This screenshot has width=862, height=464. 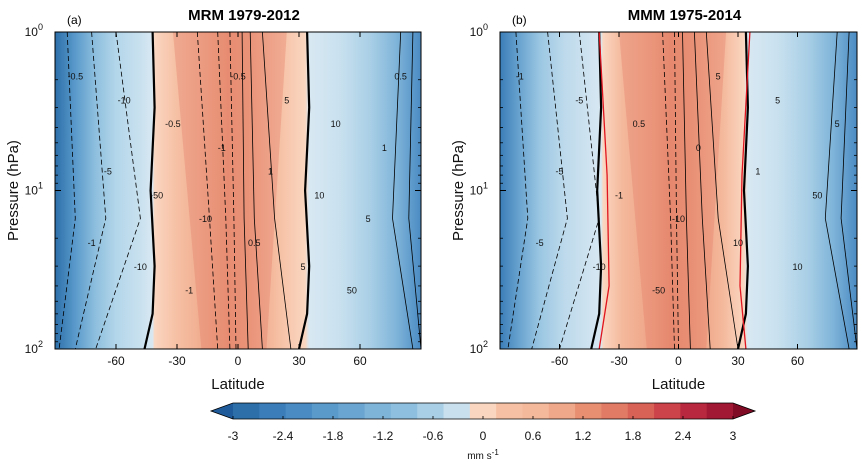 What do you see at coordinates (519, 20) in the screenshot?
I see `panel-label: (b)` at bounding box center [519, 20].